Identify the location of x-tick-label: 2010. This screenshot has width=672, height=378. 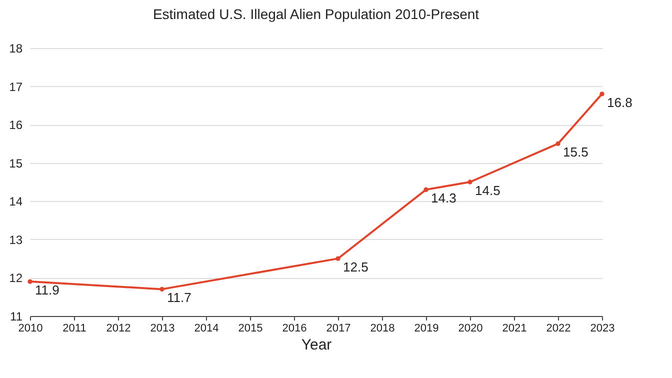
(30, 328).